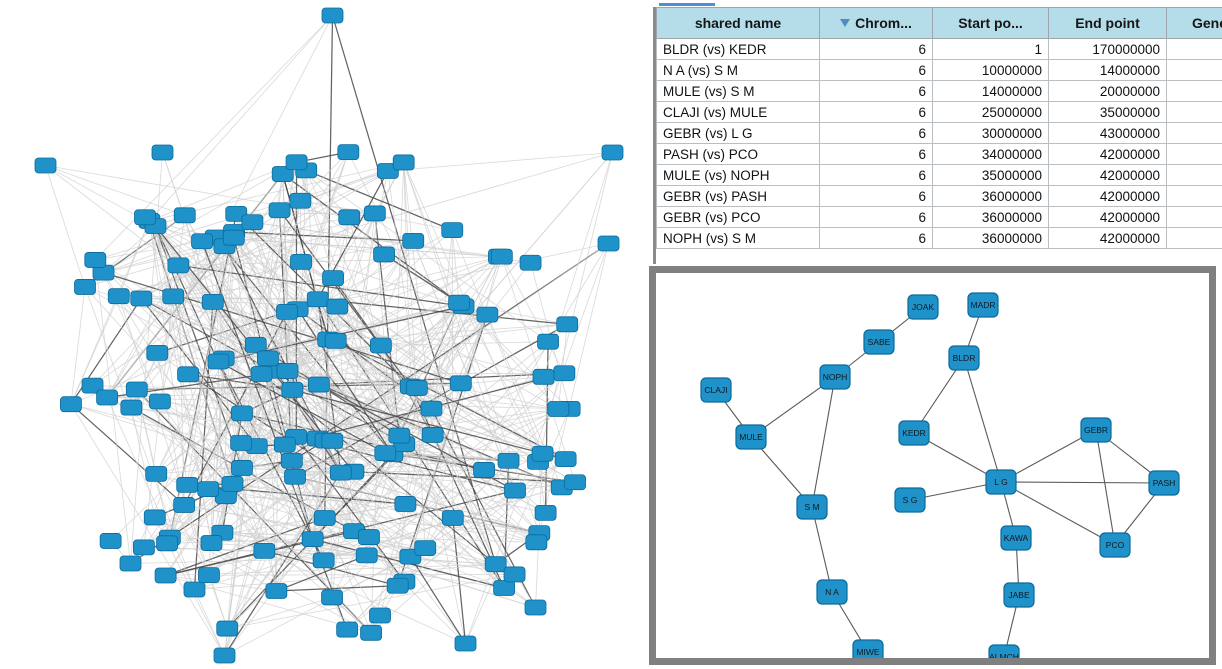  Describe the element at coordinates (990, 154) in the screenshot. I see `table-cell-start_point: 34000000` at that location.